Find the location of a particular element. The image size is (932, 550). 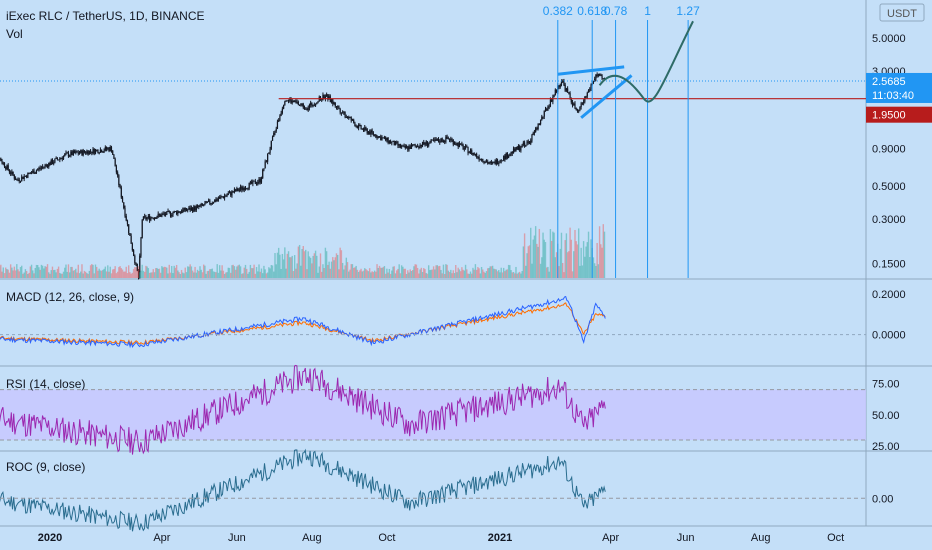

time-tick: Apr is located at coordinates (161, 538).